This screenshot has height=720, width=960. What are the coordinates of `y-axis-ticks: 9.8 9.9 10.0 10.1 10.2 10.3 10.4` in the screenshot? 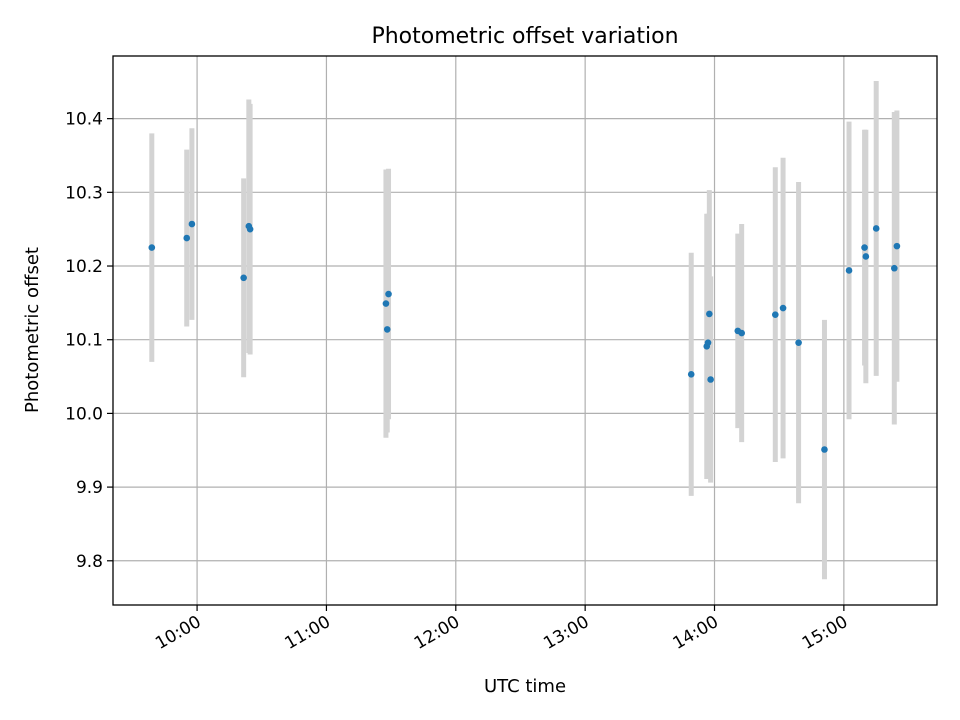 It's located at (89, 341).